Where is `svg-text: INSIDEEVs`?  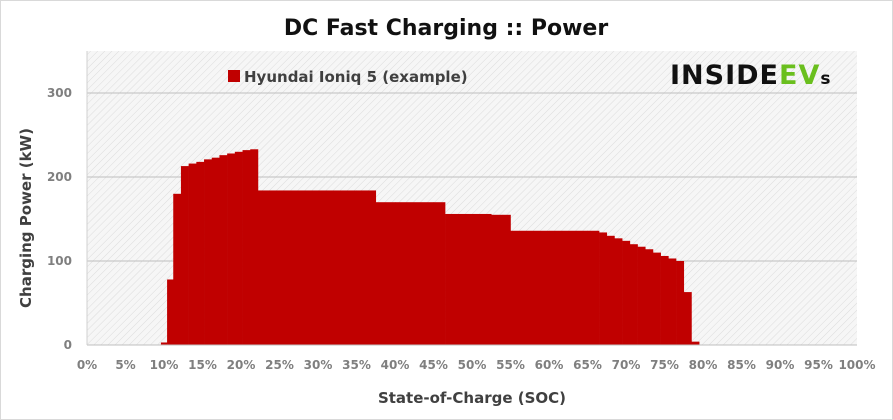 svg-text: INSIDEEVs is located at coordinates (750, 75).